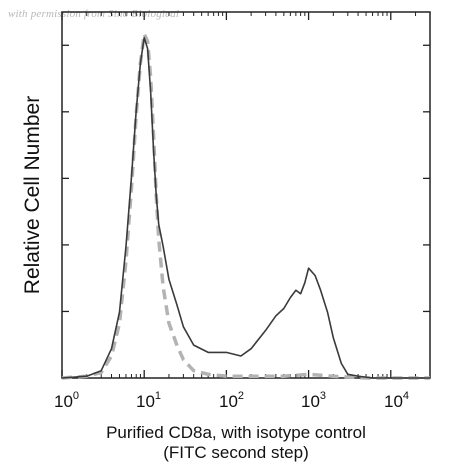 The width and height of the screenshot is (450, 470). I want to click on x-tick-labels: 10⁰ 10¹ 10² 10³ 10⁴, so click(231, 400).